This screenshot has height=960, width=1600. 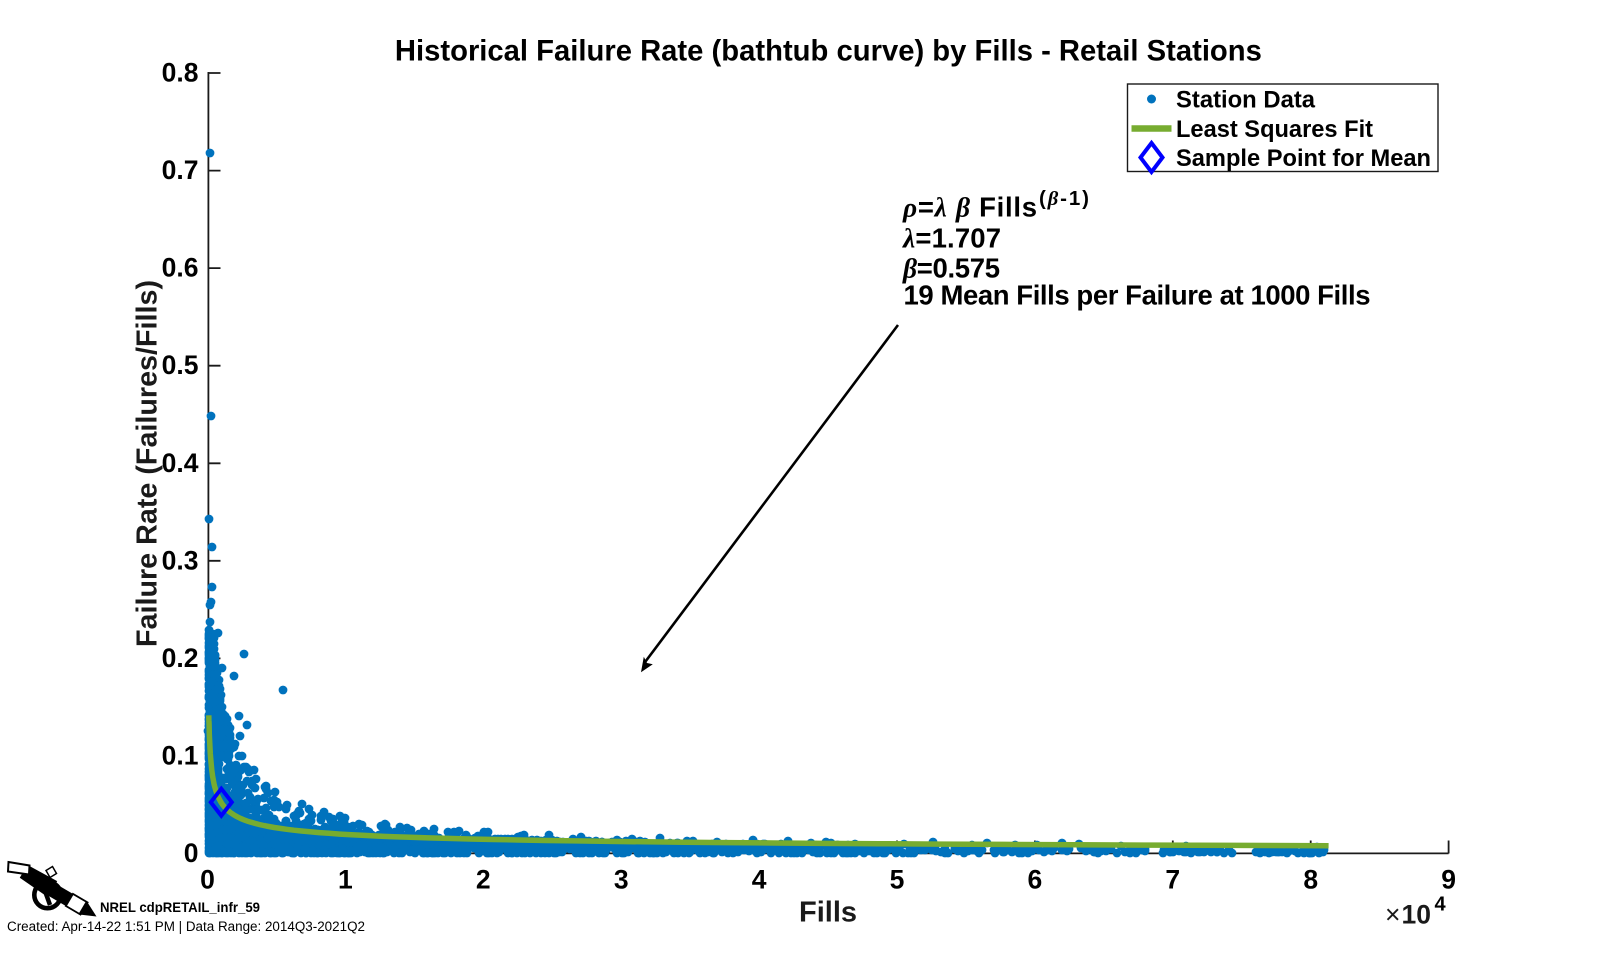 I want to click on svg-text: 2, so click(x=483, y=879).